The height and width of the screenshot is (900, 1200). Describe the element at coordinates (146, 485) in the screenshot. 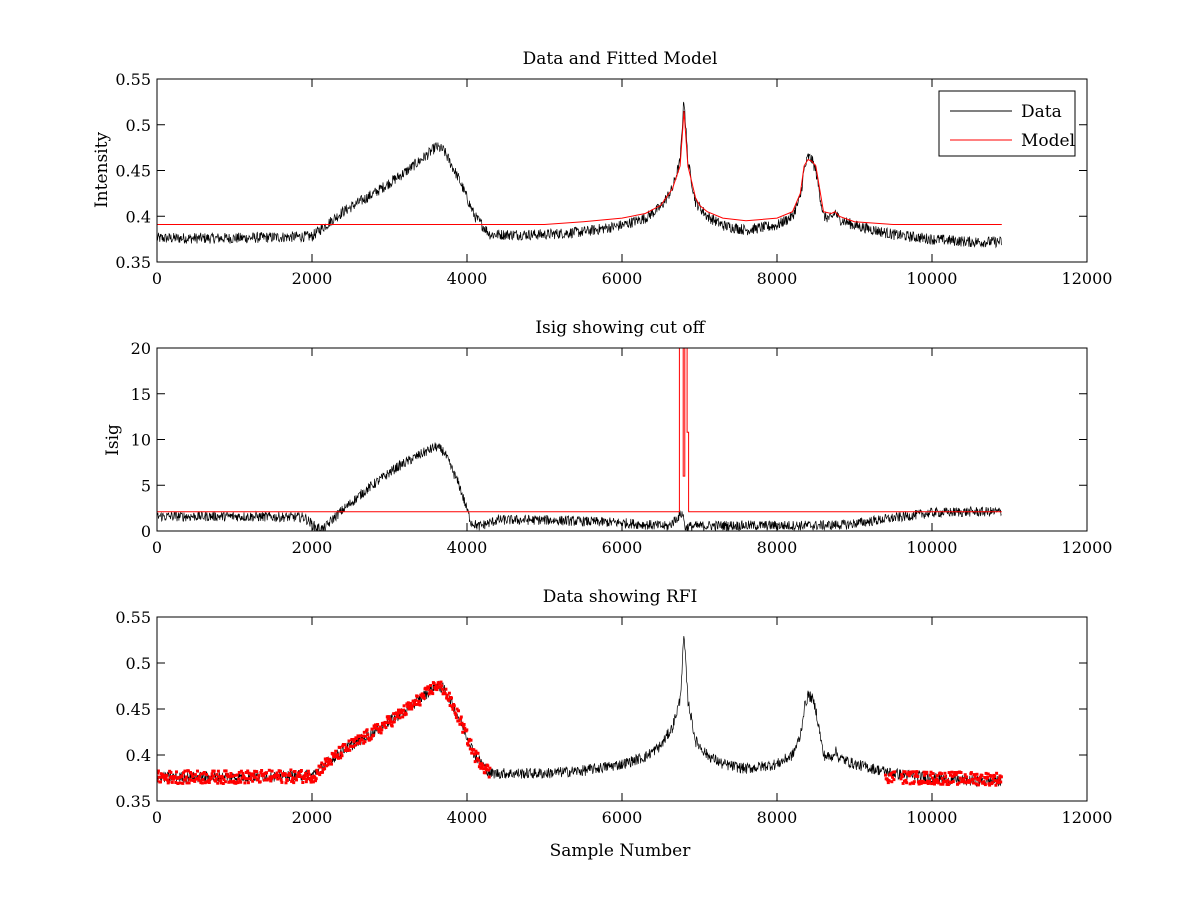

I see `y-tick-label: 5` at that location.